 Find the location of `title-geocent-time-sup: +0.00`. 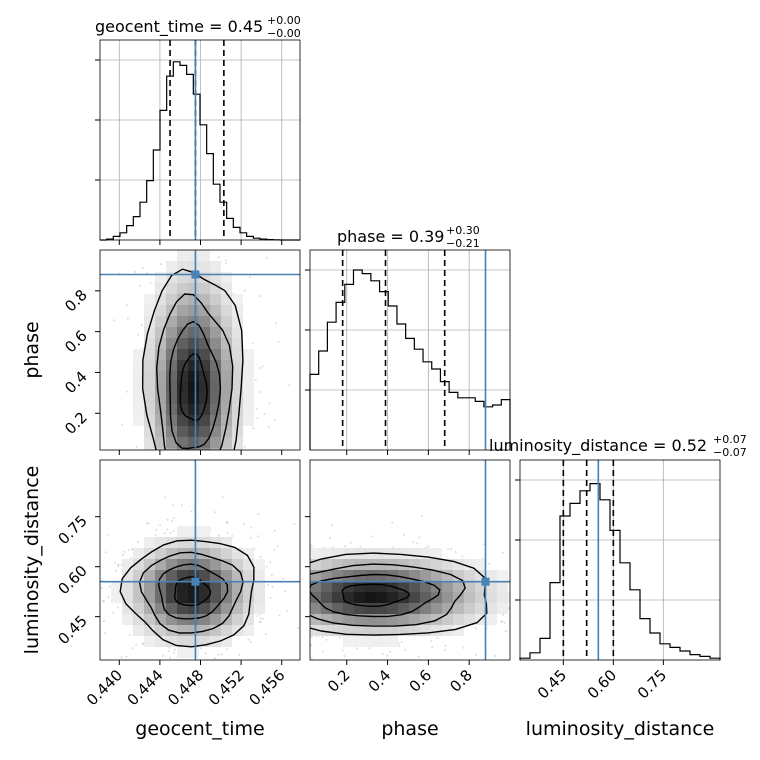

title-geocent-time-sup: +0.00 is located at coordinates (284, 20).